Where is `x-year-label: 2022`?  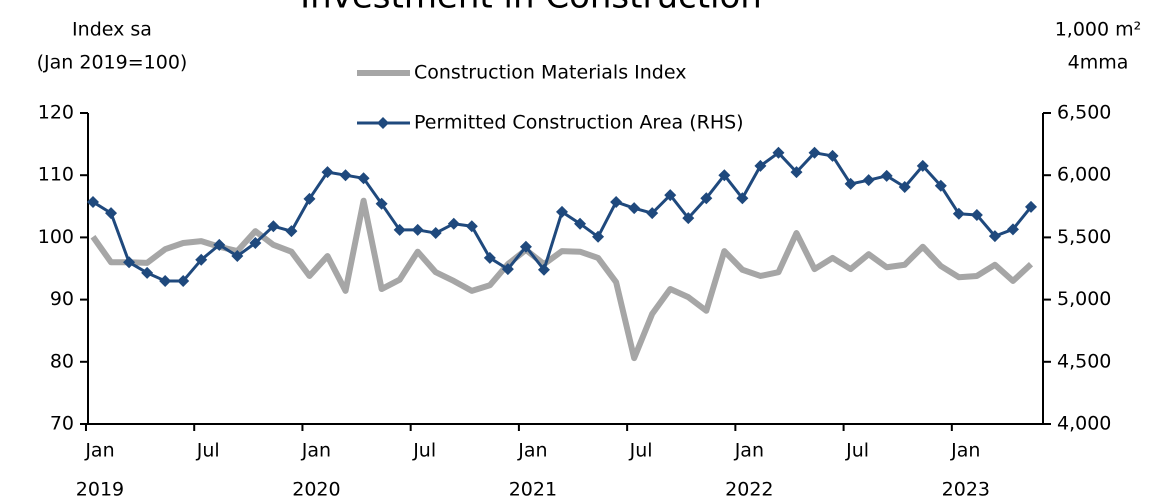
x-year-label: 2022 is located at coordinates (749, 490).